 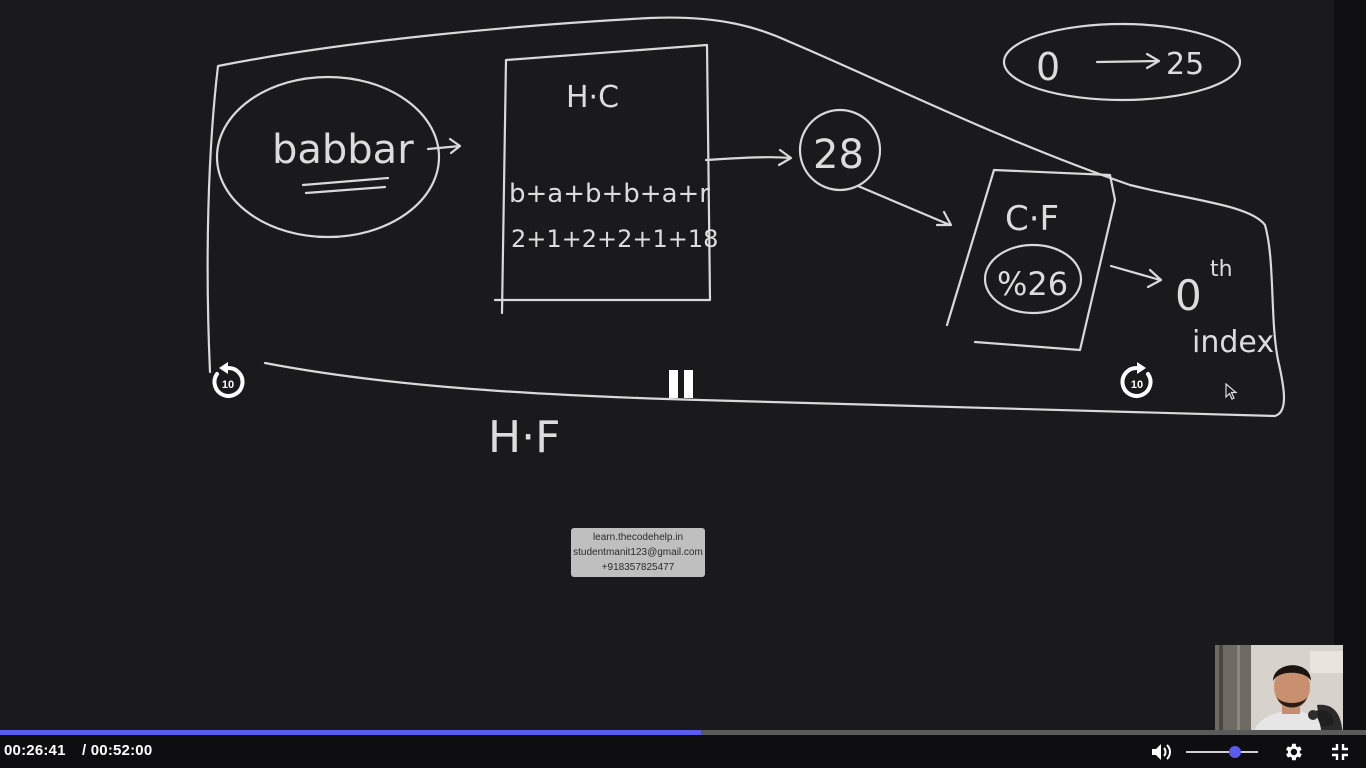 I want to click on cf-value-text: %26, so click(x=1032, y=284).